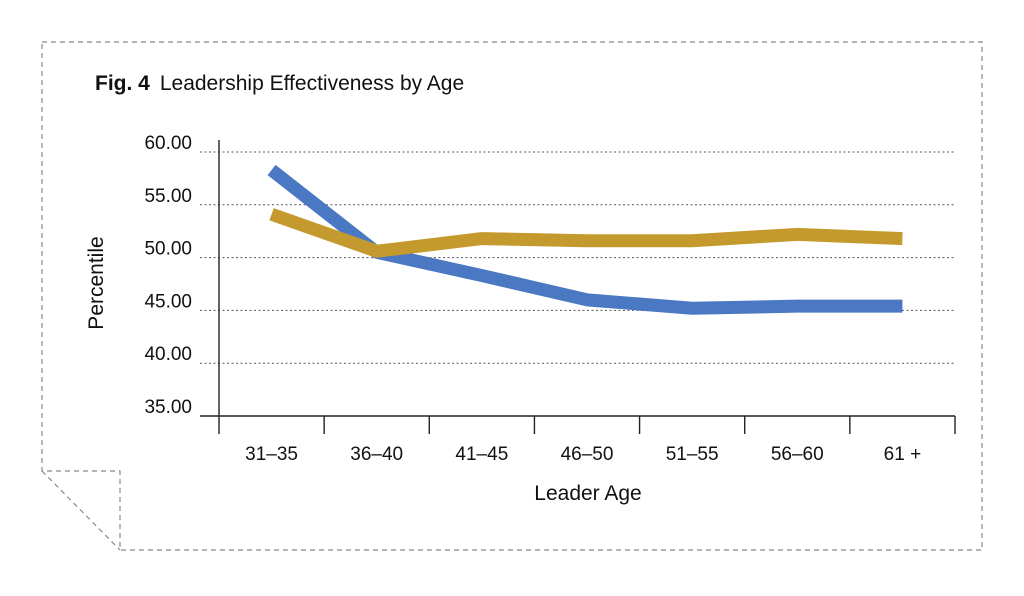 The image size is (1024, 596). I want to click on x-tick-label: 31–35, so click(271, 454).